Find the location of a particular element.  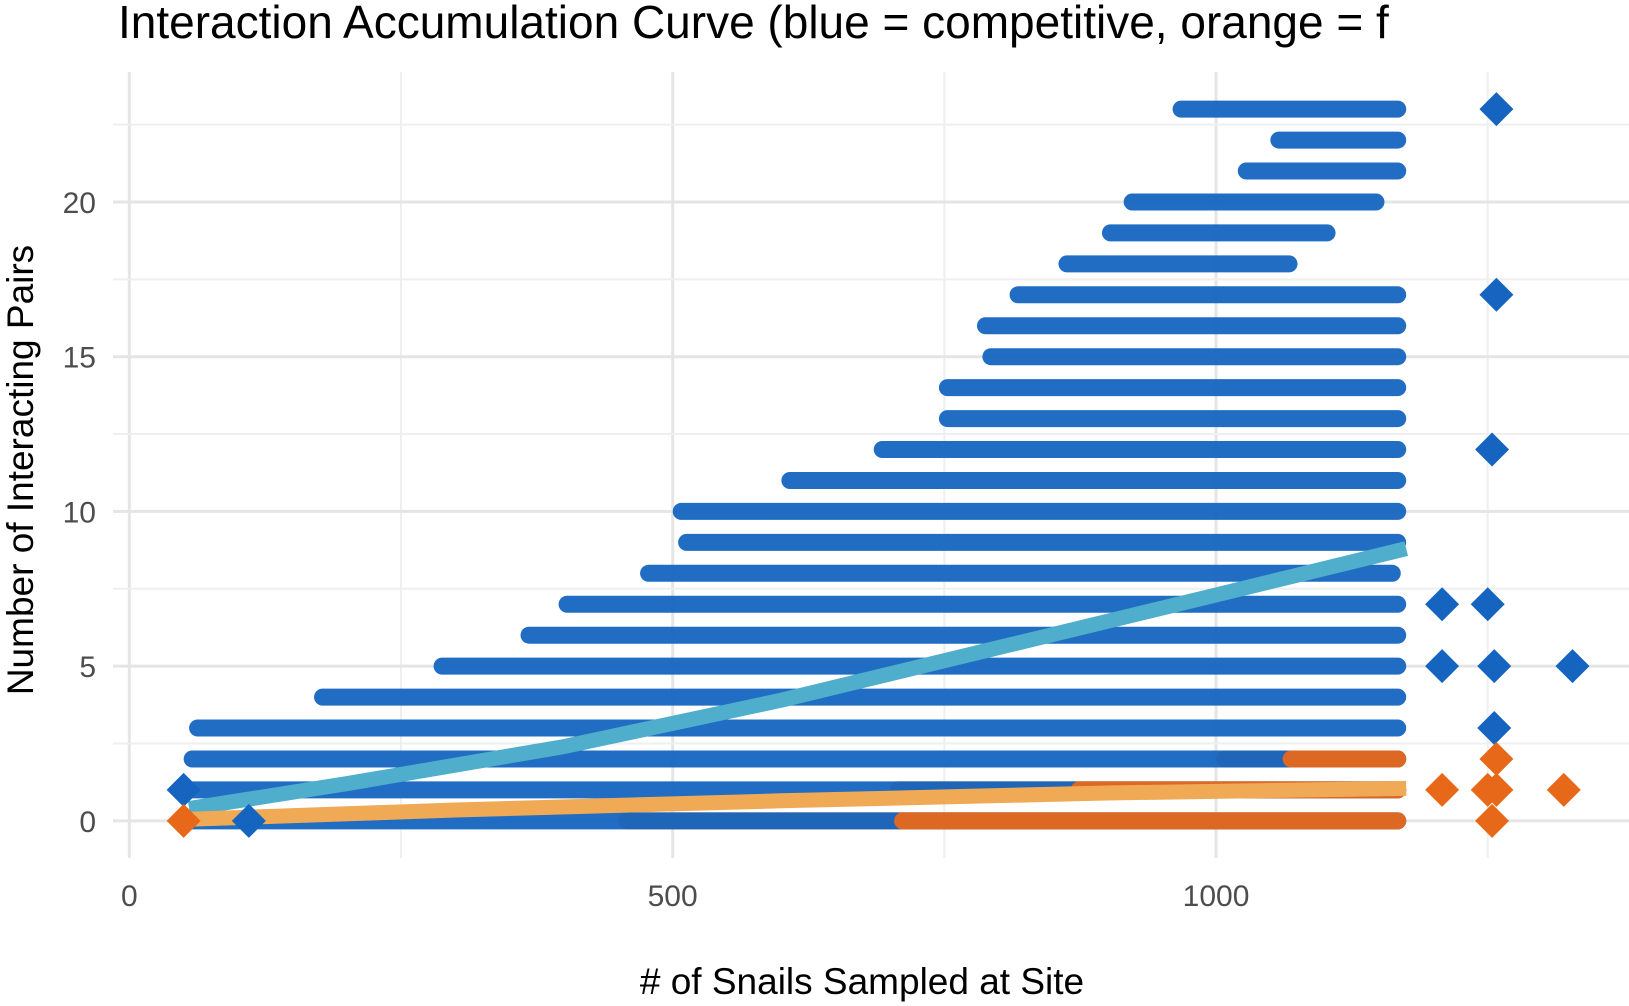

y-tick-label: 0 is located at coordinates (87, 822).